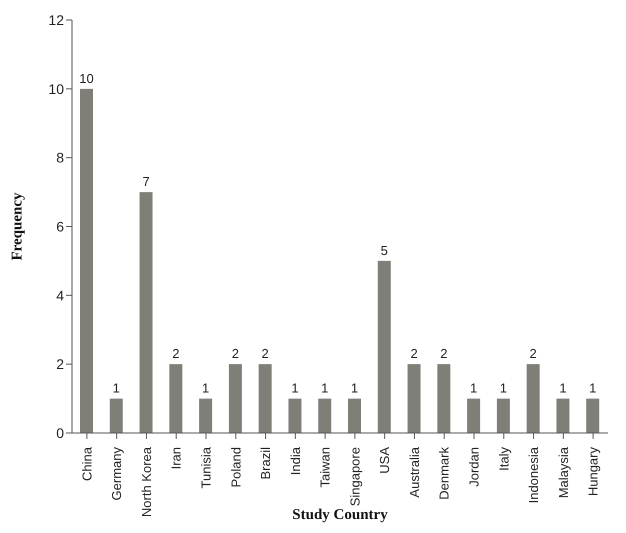 Image resolution: width=626 pixels, height=533 pixels. What do you see at coordinates (593, 471) in the screenshot?
I see `x-tick-label: Hungary` at bounding box center [593, 471].